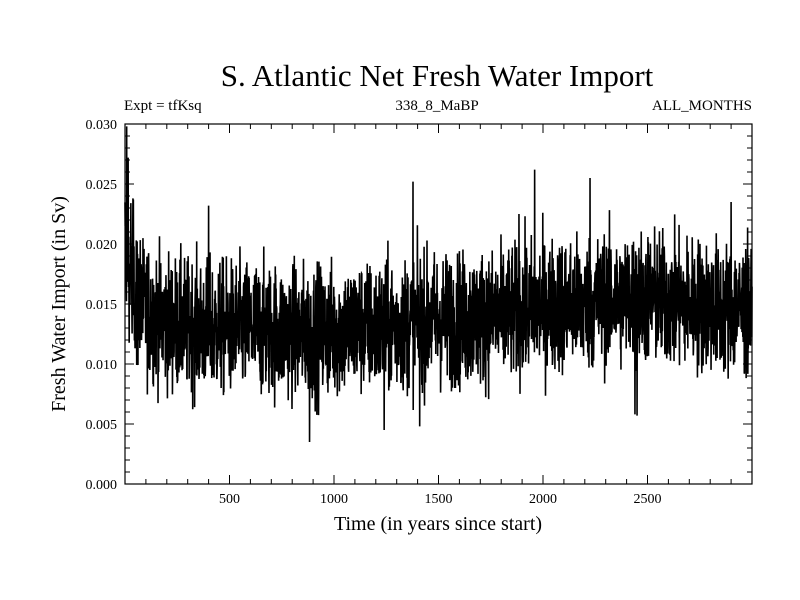 The height and width of the screenshot is (600, 800). Describe the element at coordinates (437, 75) in the screenshot. I see `chart-title: S. Atlantic Net Fresh Water Import` at that location.